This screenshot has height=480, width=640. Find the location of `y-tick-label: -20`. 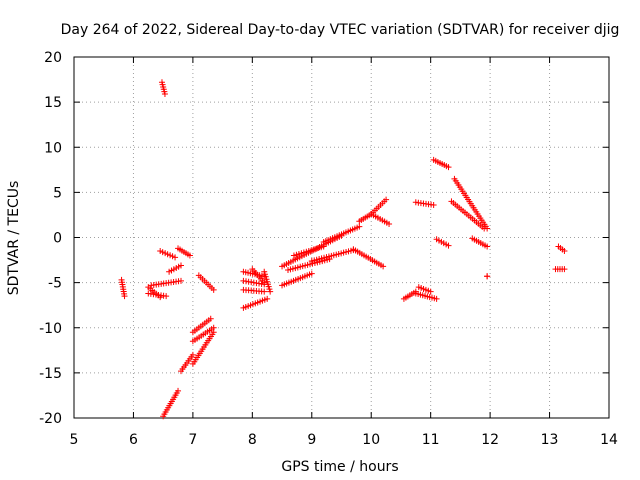

y-tick-label: -20 is located at coordinates (50, 419).